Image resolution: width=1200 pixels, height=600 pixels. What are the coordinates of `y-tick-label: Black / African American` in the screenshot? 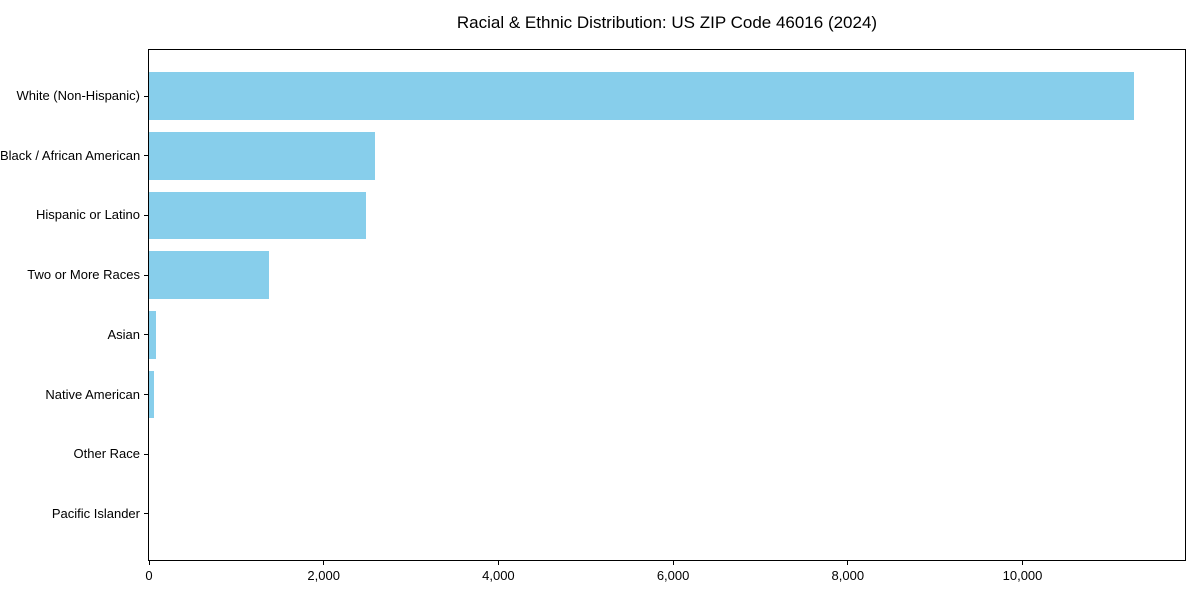 It's located at (70, 155).